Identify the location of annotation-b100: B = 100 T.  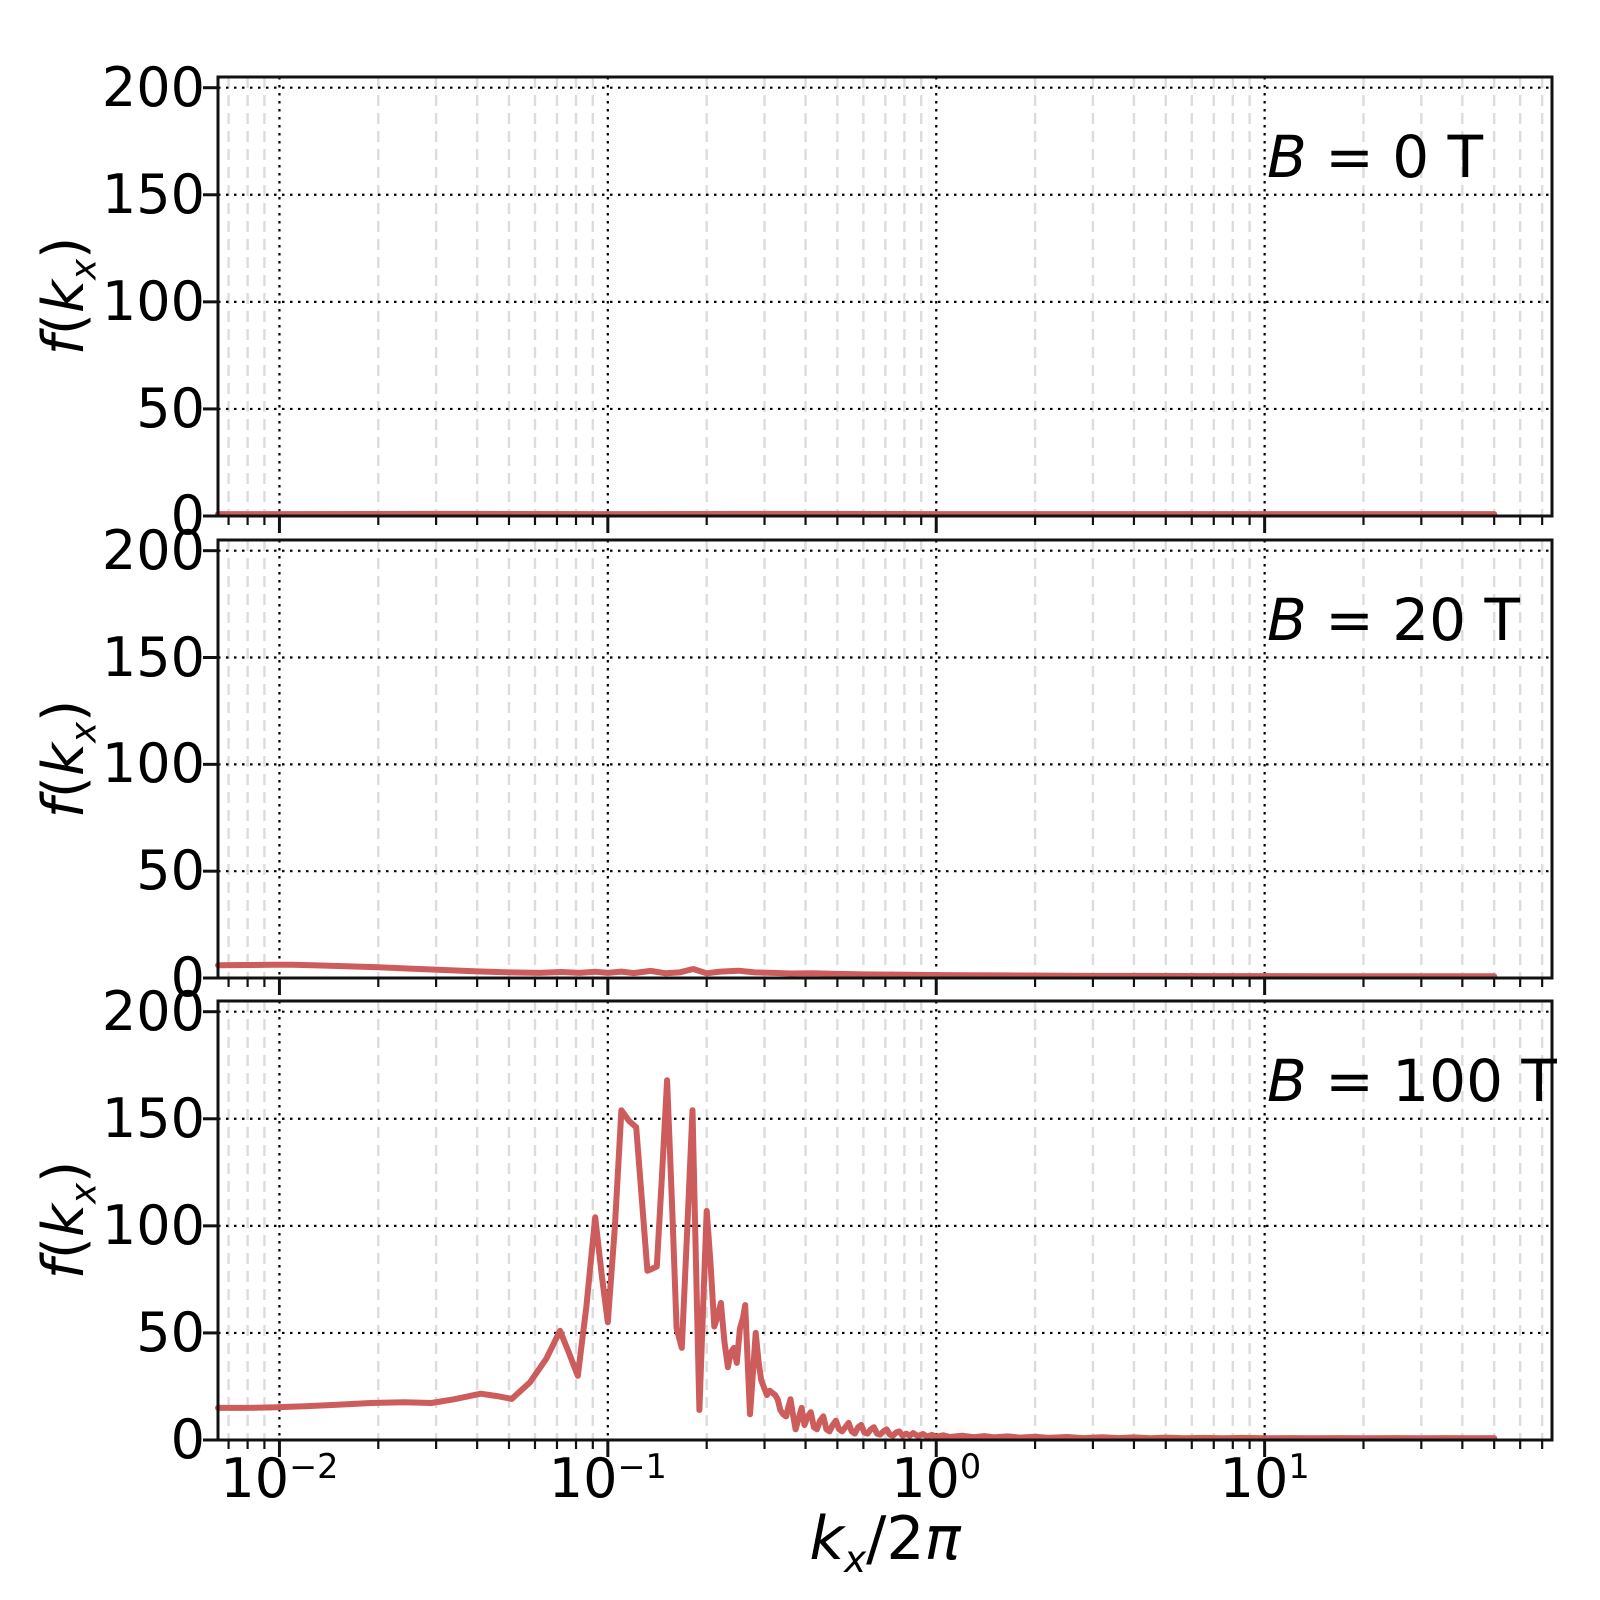
(1412, 1081).